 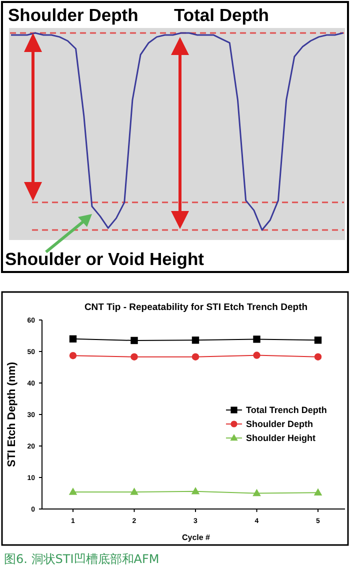 What do you see at coordinates (286, 410) in the screenshot?
I see `legend-label: Total Trench Depth` at bounding box center [286, 410].